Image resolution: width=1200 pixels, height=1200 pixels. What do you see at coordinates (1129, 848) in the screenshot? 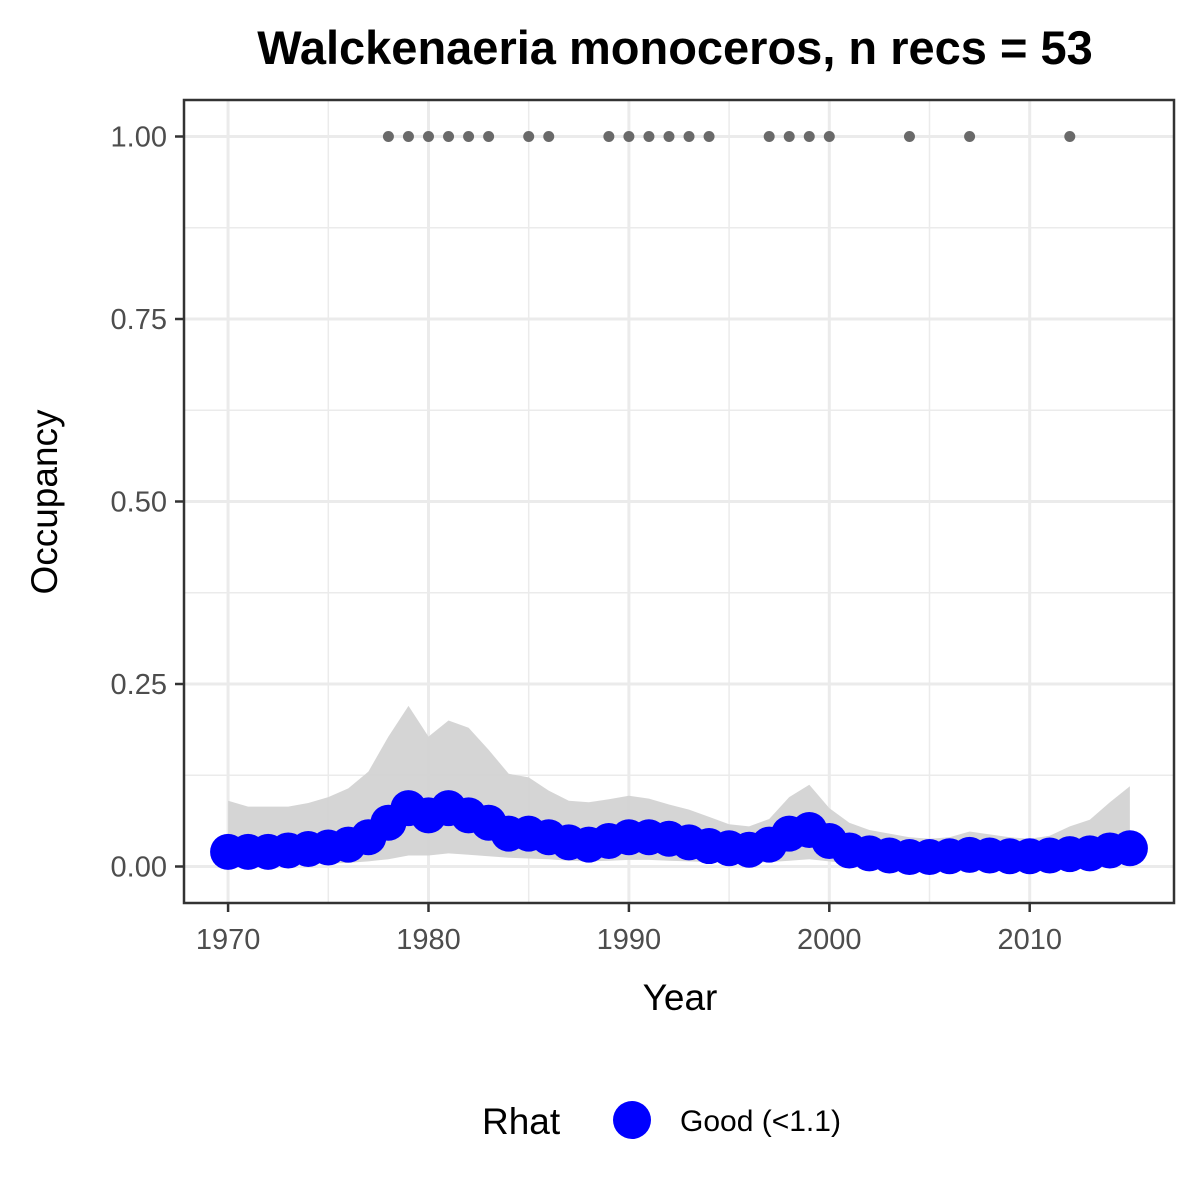
I see `occupancy-point` at bounding box center [1129, 848].